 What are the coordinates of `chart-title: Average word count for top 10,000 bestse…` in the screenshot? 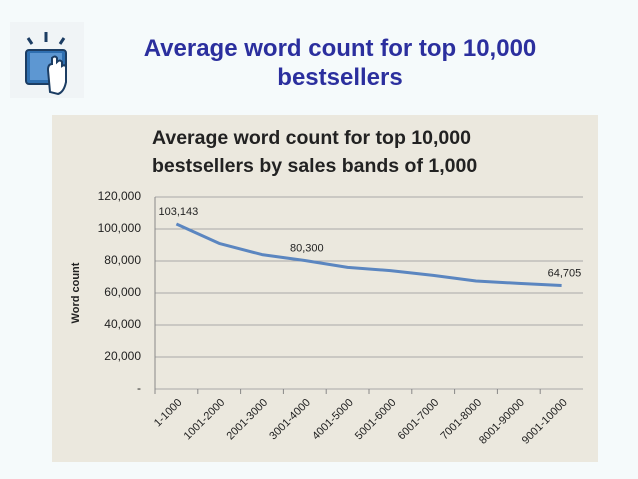 It's located at (315, 152).